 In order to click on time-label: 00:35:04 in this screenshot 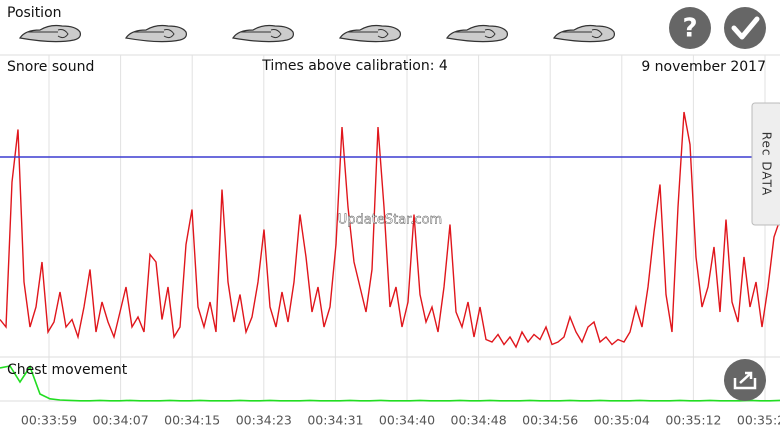, I will do `click(622, 420)`.